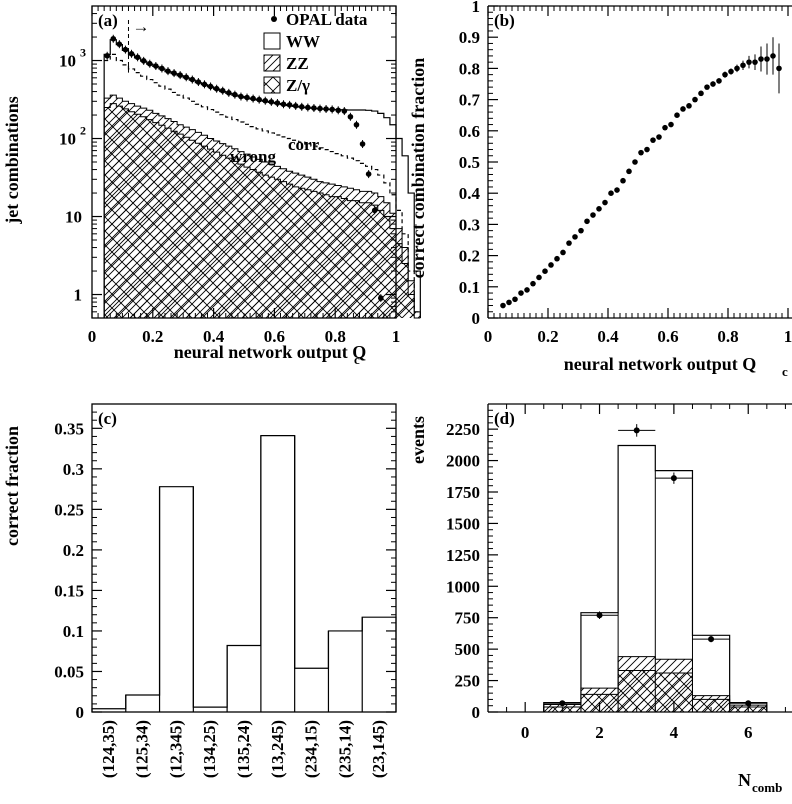 This screenshot has height=804, width=792. What do you see at coordinates (78, 295) in the screenshot?
I see `y-tick-label: 1` at bounding box center [78, 295].